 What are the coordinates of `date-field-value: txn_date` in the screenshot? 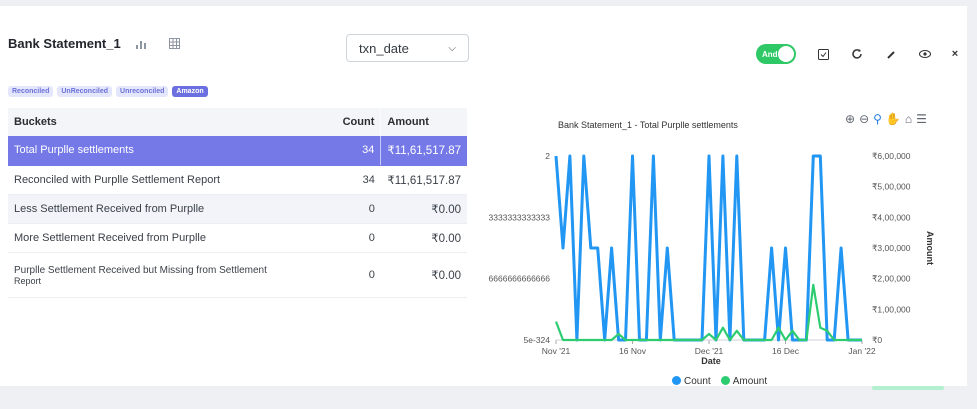 It's located at (384, 48).